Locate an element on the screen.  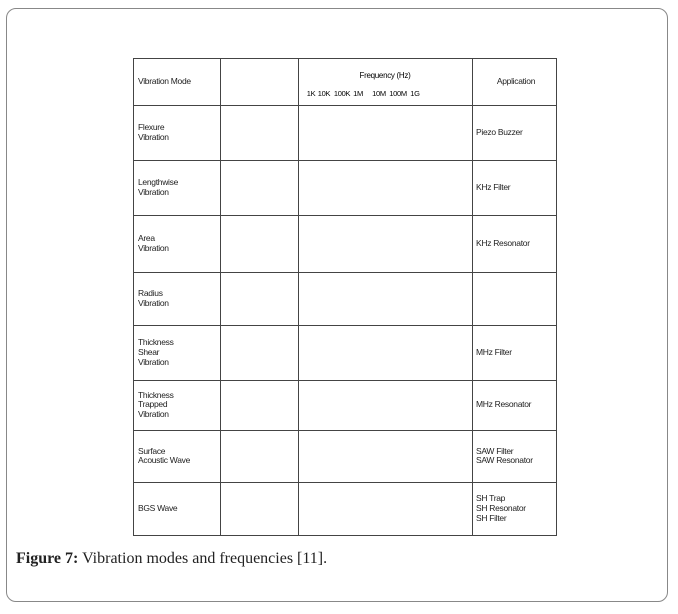
header-cell: Vibration Mode is located at coordinates (177, 82).